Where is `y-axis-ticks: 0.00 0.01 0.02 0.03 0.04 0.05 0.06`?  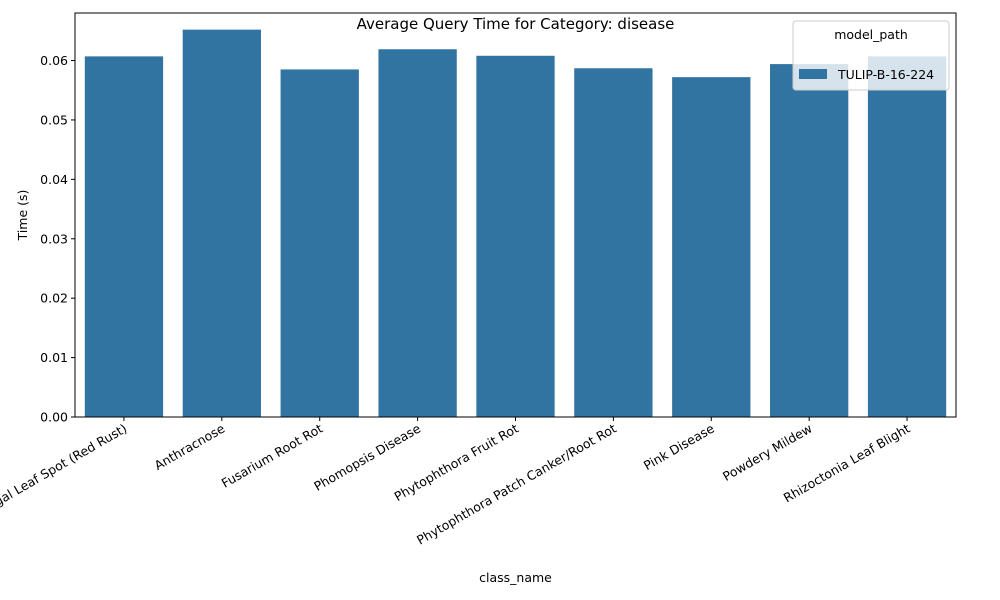
y-axis-ticks: 0.00 0.01 0.02 0.03 0.04 0.05 0.06 is located at coordinates (57, 239).